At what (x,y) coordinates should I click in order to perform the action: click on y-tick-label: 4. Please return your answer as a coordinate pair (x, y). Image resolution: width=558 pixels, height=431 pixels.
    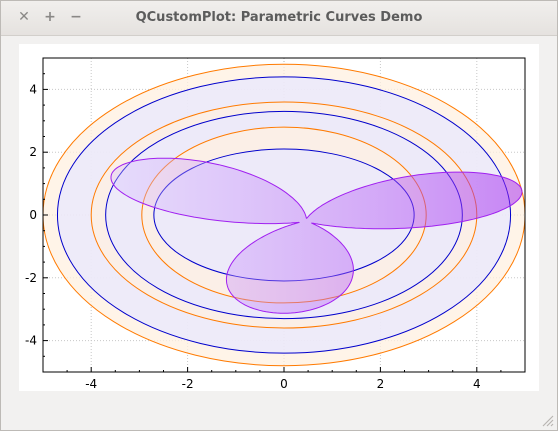
    Looking at the image, I should click on (33, 89).